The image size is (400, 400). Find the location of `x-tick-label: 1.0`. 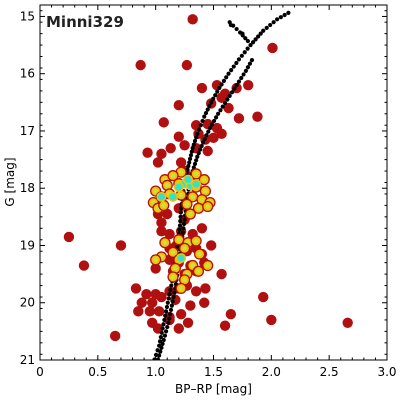

x-tick-label: 1.0 is located at coordinates (155, 372).